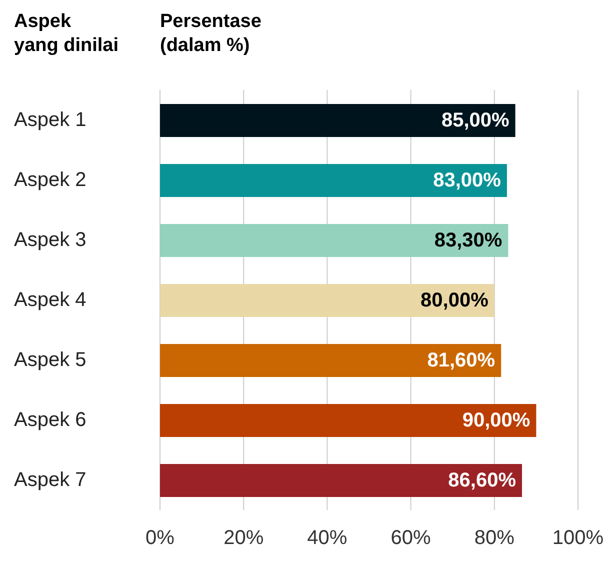 The width and height of the screenshot is (609, 561). I want to click on x-tick-label: 100%, so click(578, 538).